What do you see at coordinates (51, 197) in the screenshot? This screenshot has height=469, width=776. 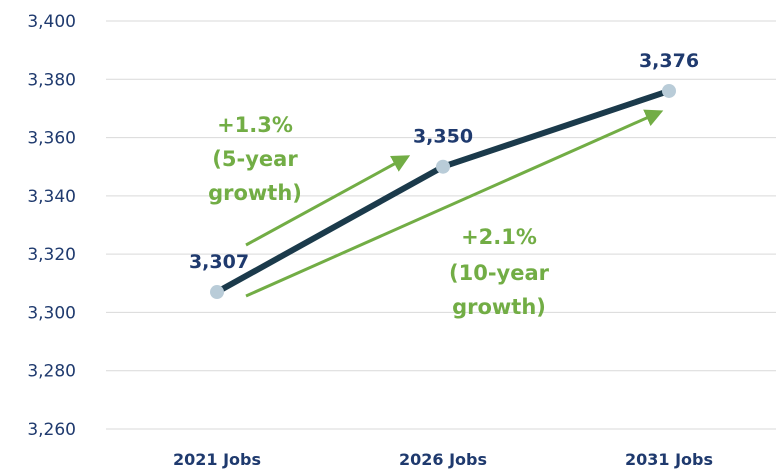 I see `y-tick-label: 3,340` at bounding box center [51, 197].